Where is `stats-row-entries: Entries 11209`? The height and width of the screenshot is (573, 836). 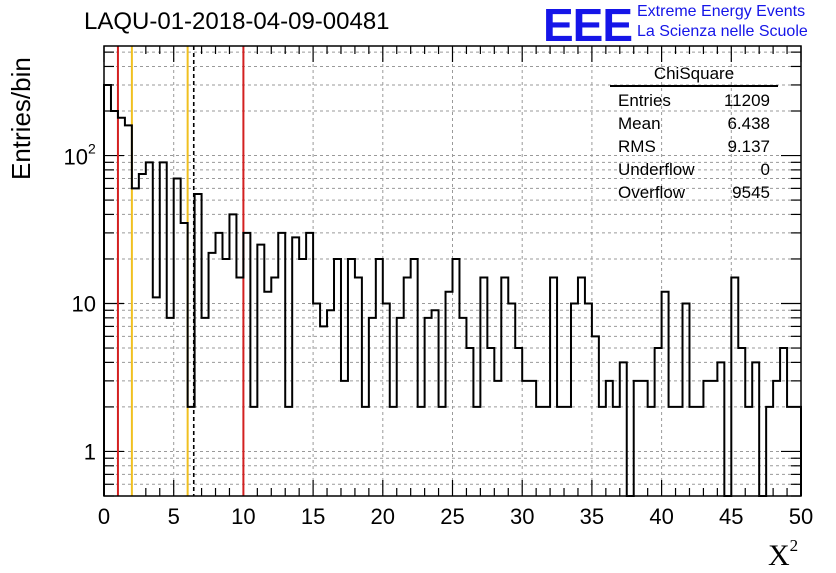 stats-row-entries: Entries 11209 is located at coordinates (694, 100).